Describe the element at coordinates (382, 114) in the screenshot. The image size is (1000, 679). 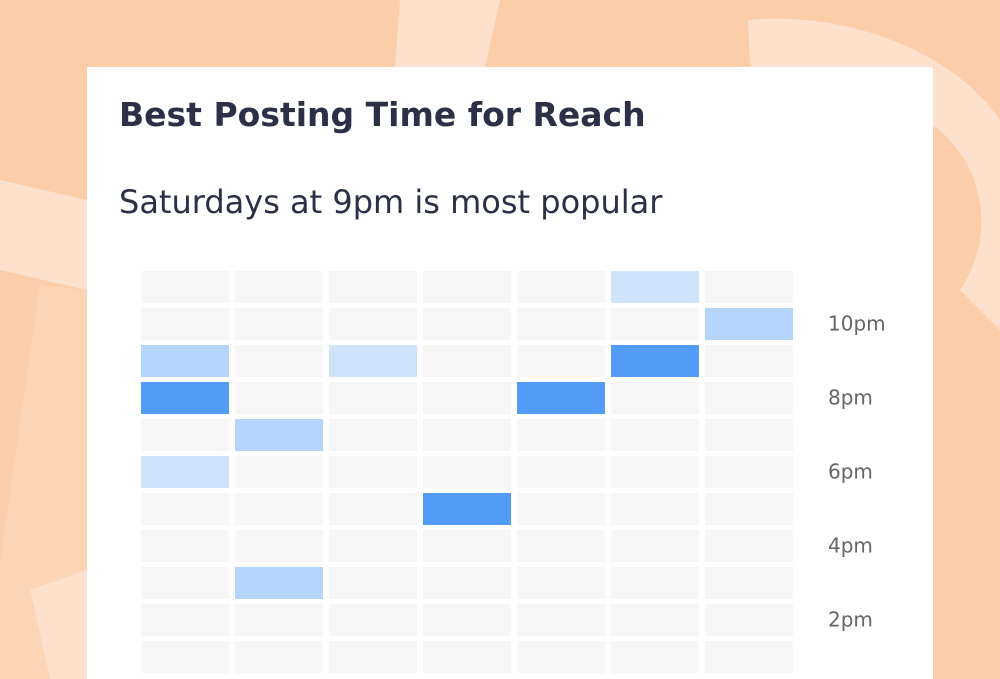
I see `card-title: Best Posting Time for Reach` at that location.